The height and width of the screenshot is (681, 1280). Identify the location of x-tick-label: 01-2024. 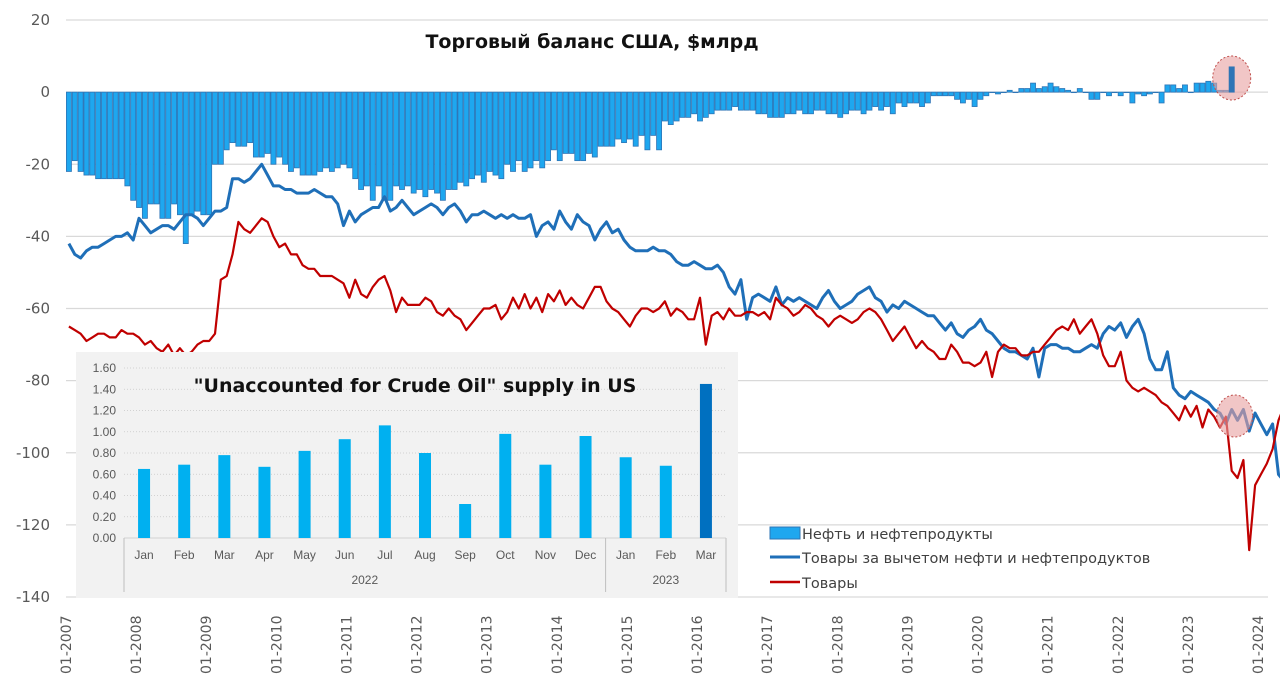
(1259, 644).